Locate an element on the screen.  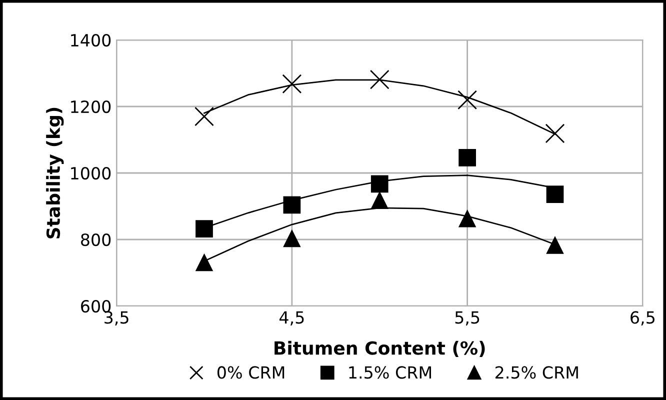
y-tick-label: 1000 is located at coordinates (91, 173).